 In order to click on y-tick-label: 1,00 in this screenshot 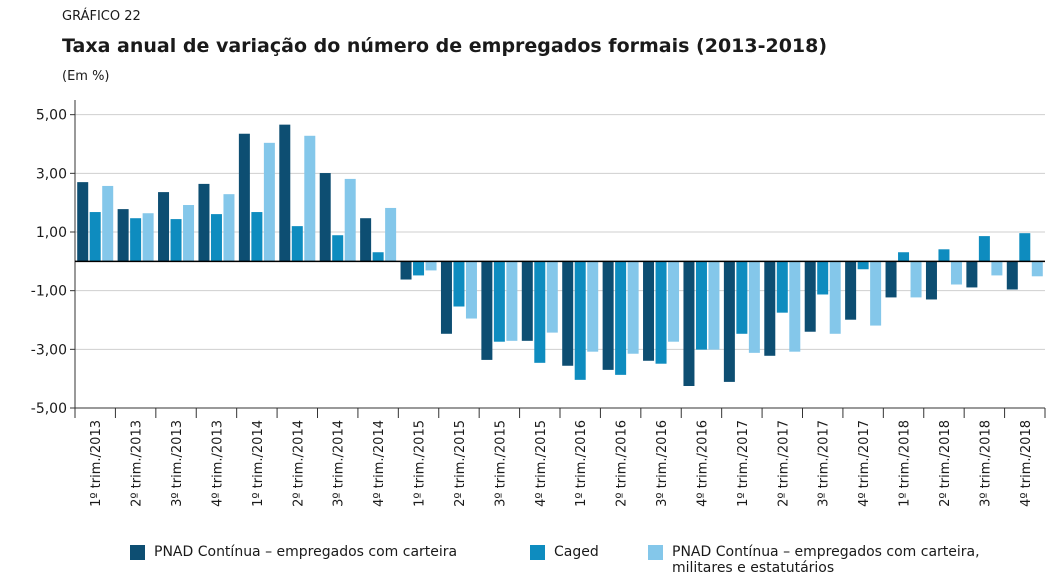, I will do `click(51, 233)`.